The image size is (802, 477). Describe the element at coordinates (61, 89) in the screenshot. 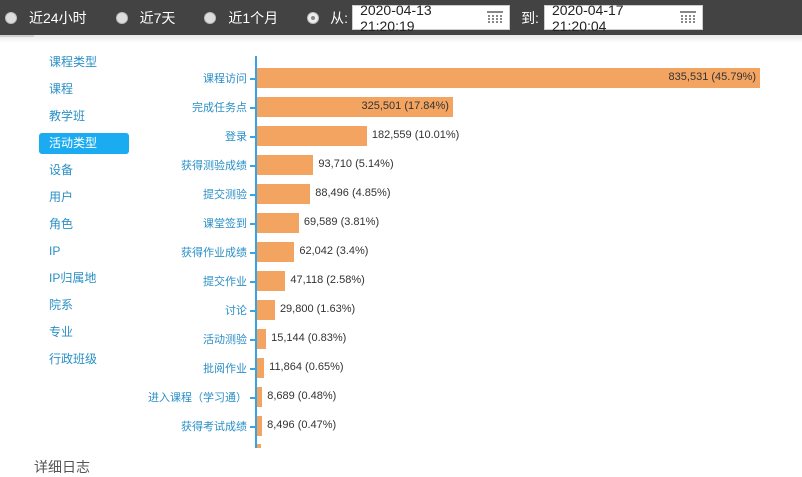

I see `sidebar-item-course: 课程` at that location.